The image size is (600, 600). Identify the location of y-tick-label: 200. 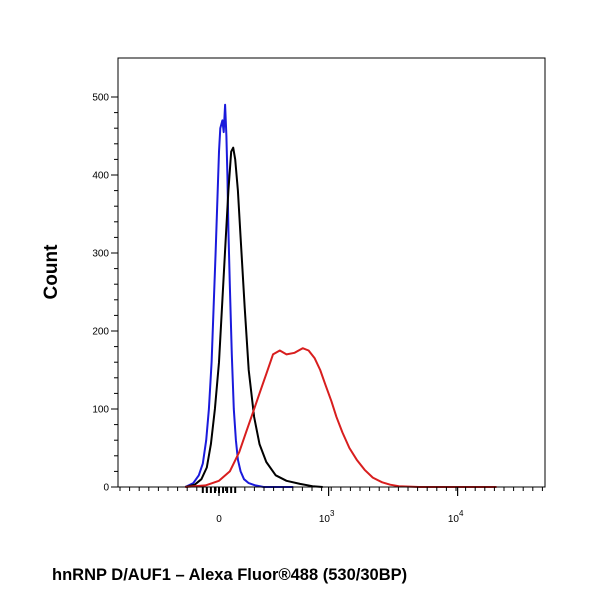
(100, 332).